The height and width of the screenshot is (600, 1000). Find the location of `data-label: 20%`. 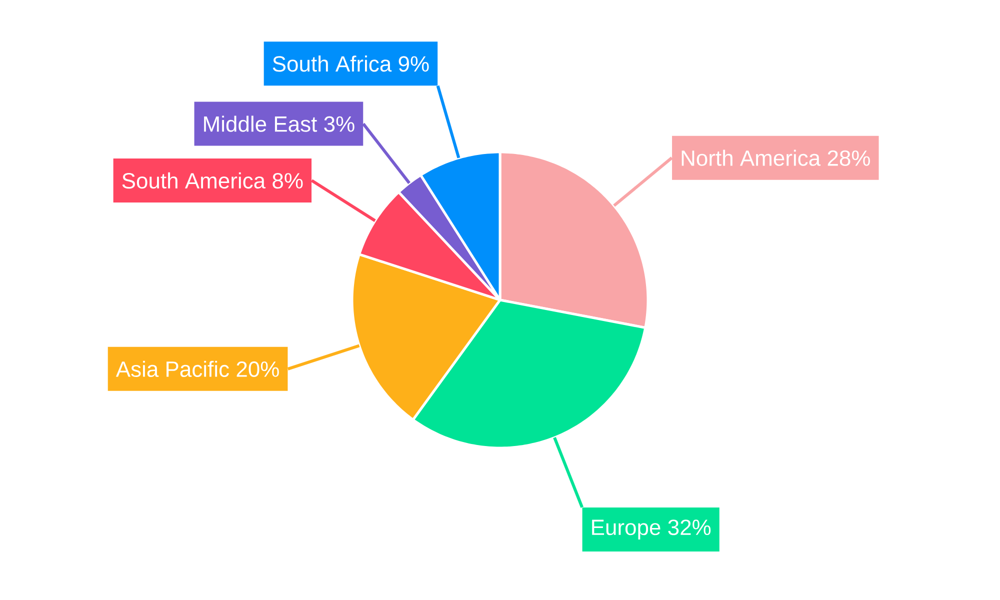

data-label: 20% is located at coordinates (257, 369).